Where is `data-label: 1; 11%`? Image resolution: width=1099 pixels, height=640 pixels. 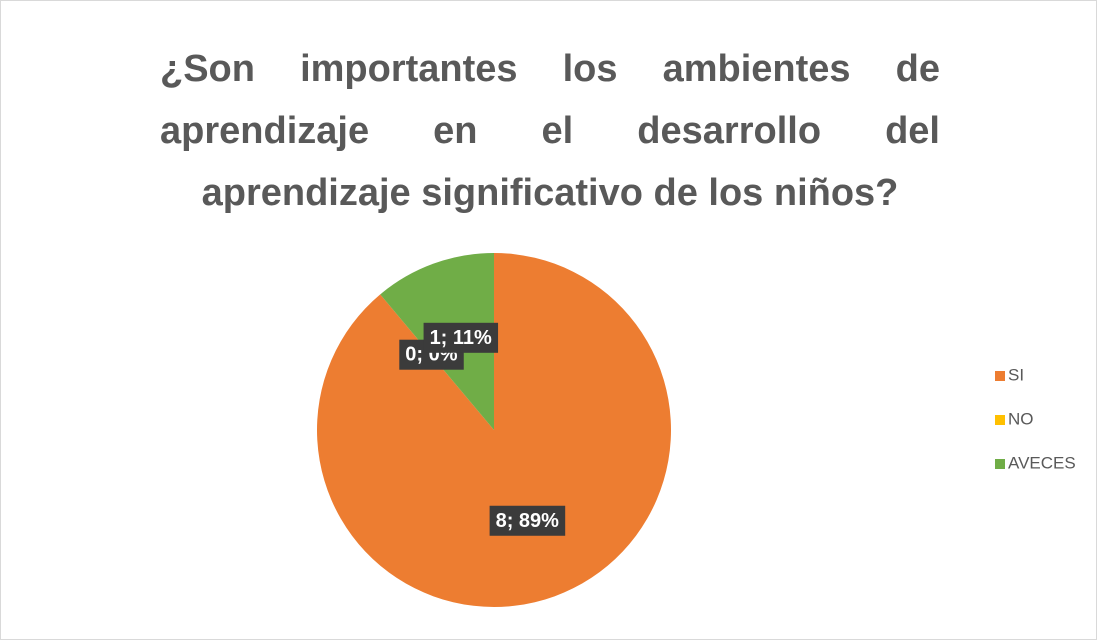 data-label: 1; 11% is located at coordinates (461, 337).